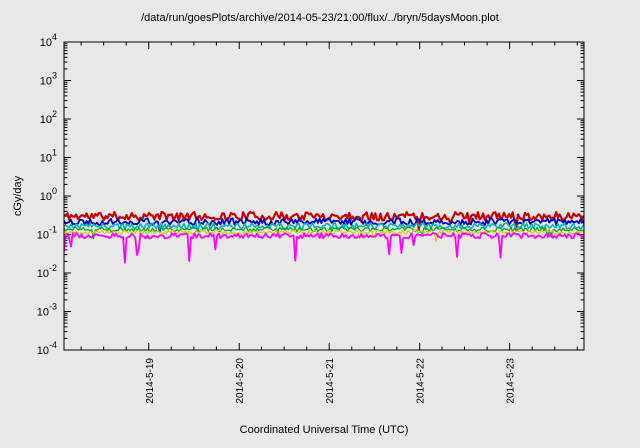 The image size is (640, 448). I want to click on y-tick-label: 10⁻³, so click(47, 310).